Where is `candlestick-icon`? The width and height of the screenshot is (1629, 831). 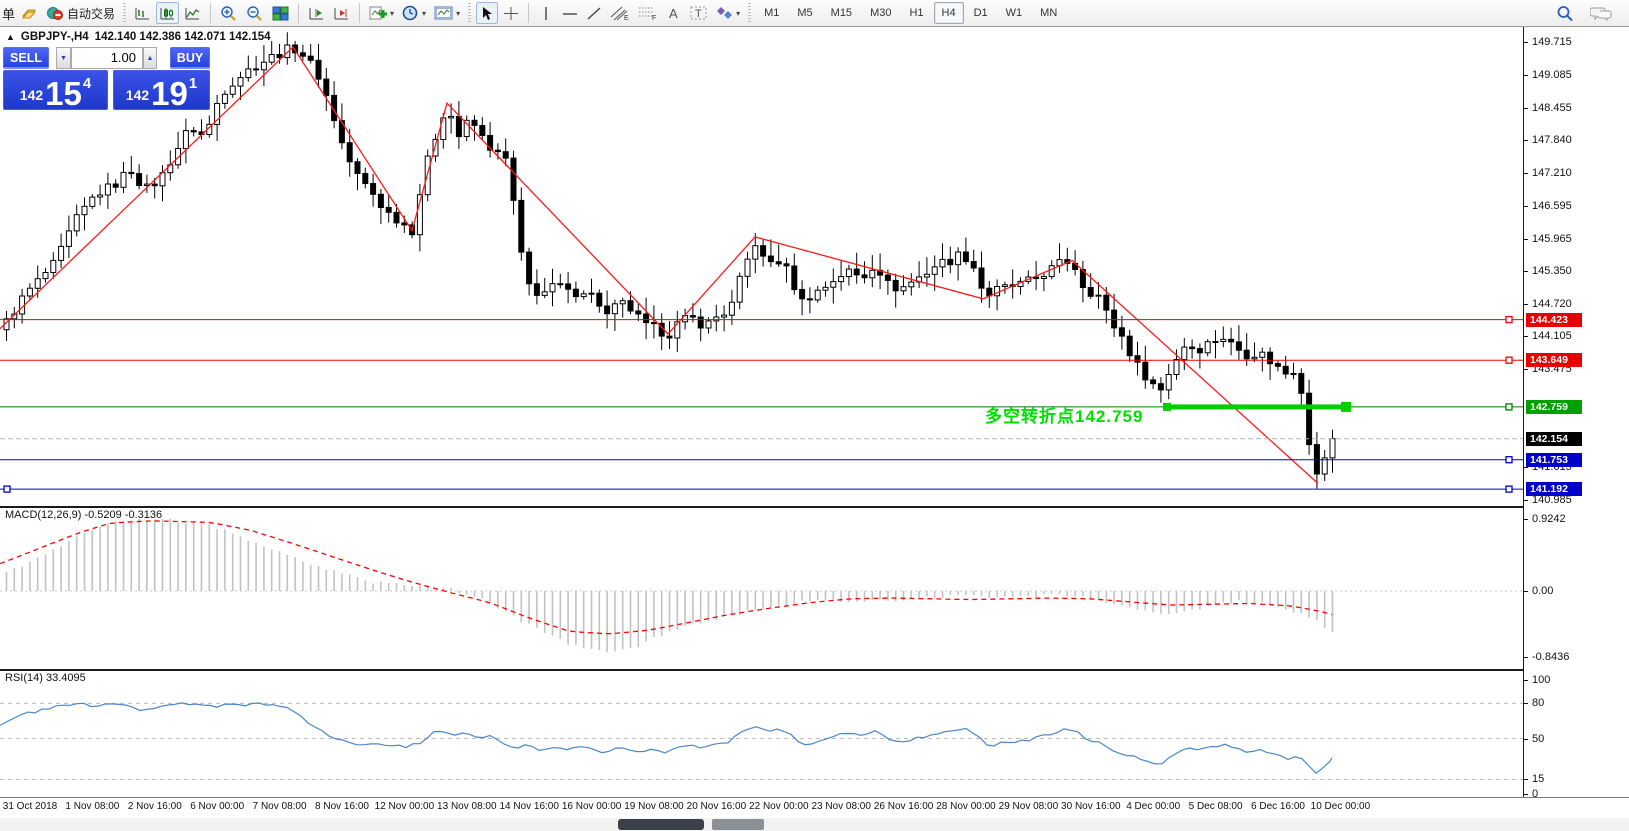
candlestick-icon is located at coordinates (168, 13).